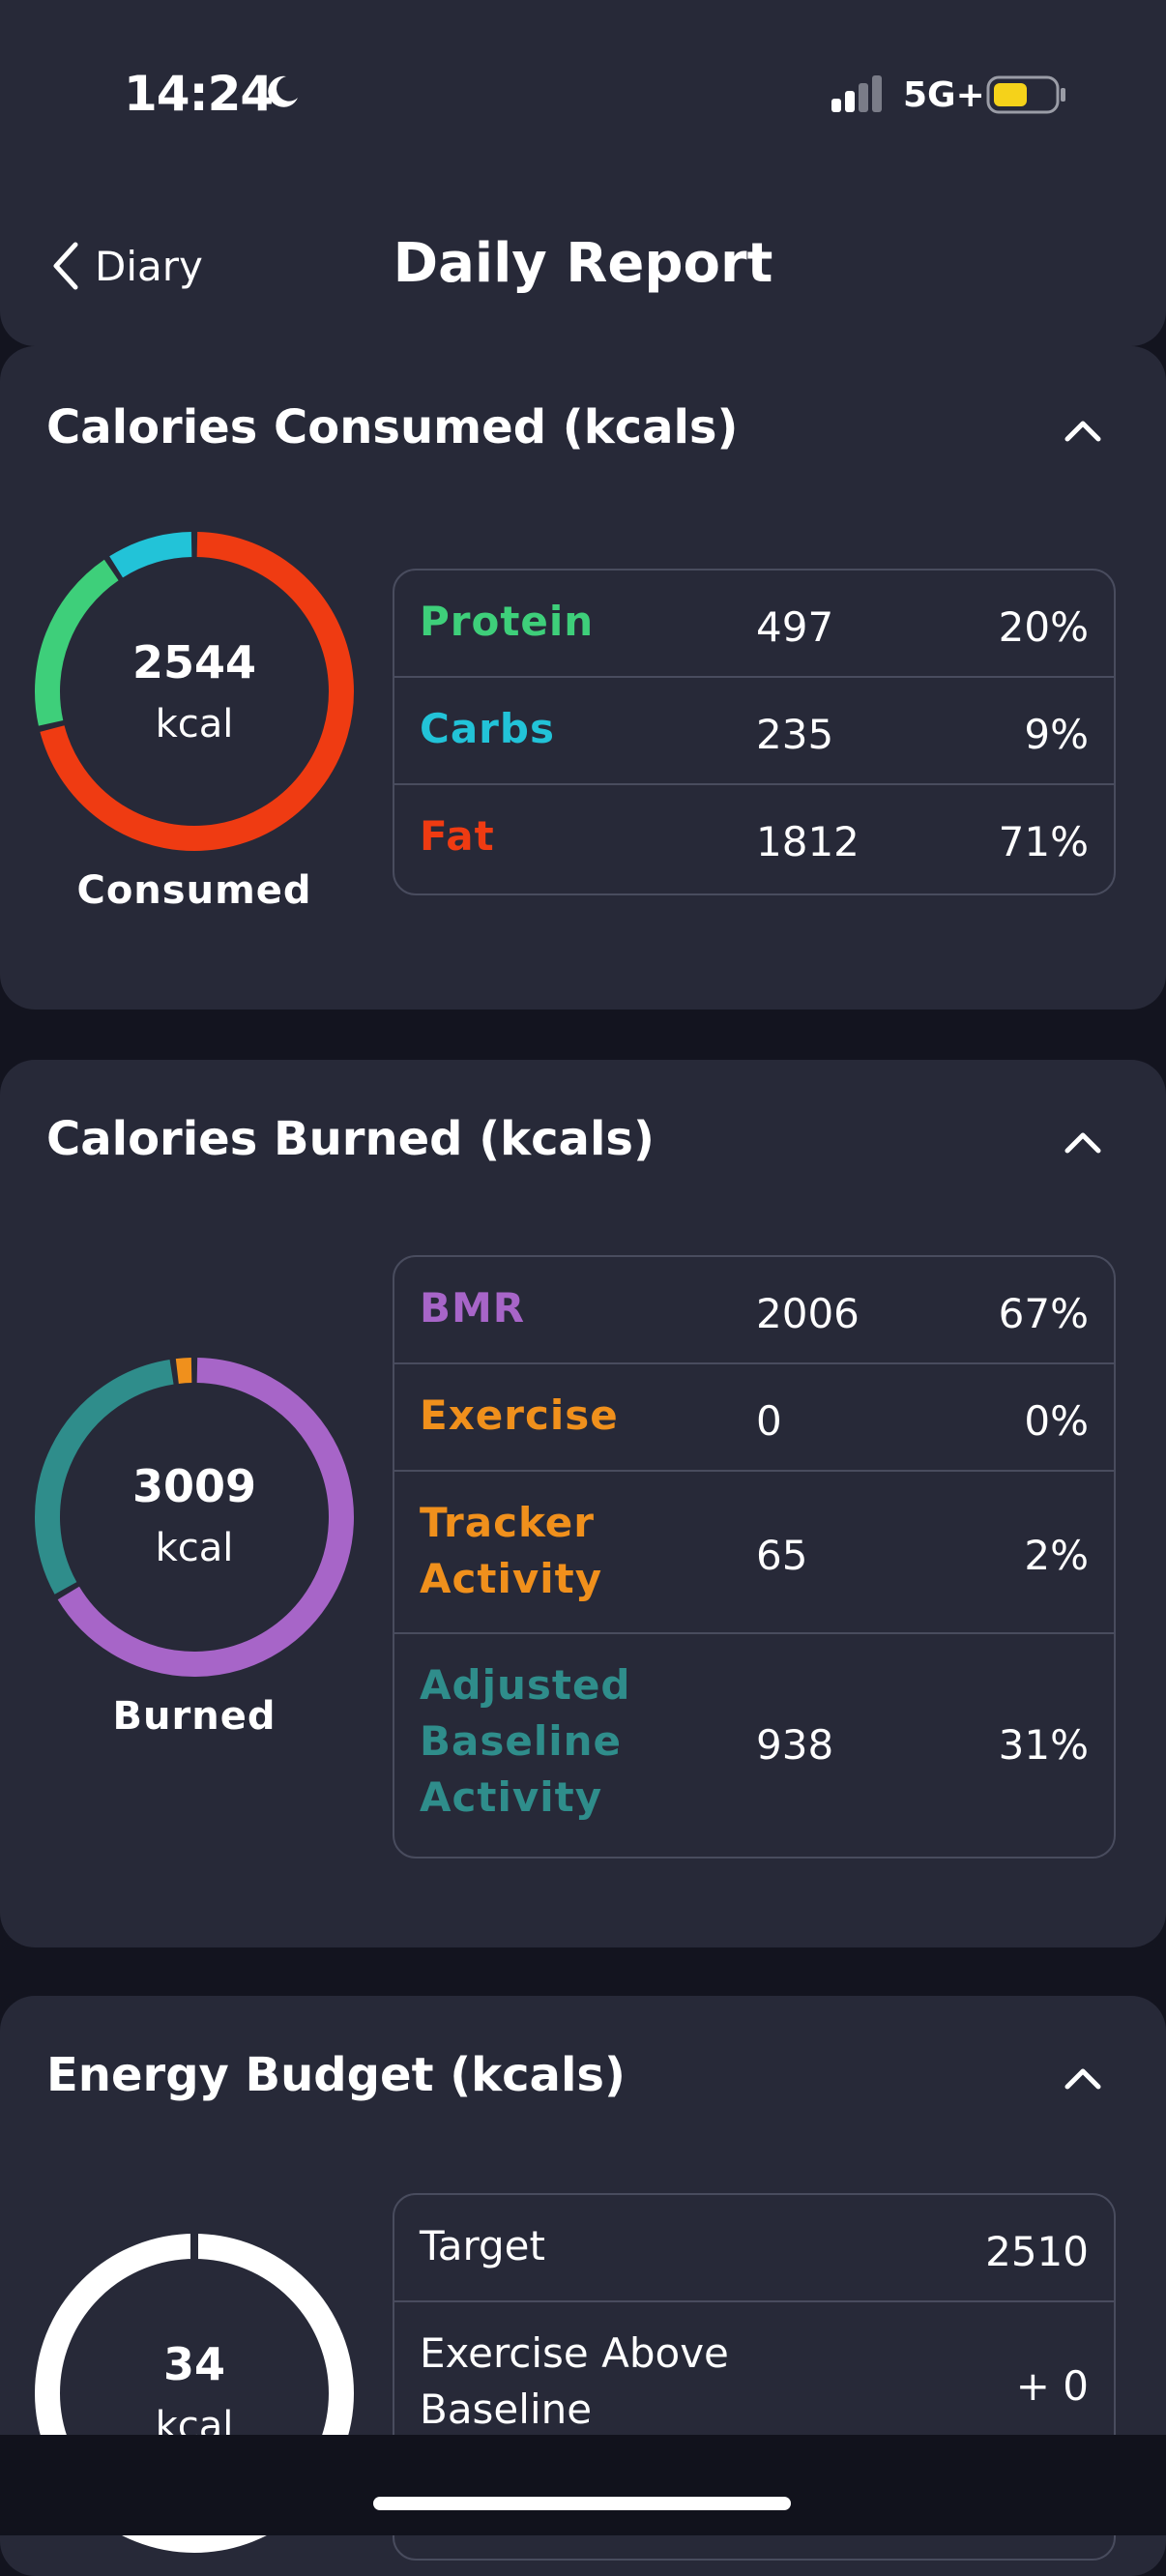 This screenshot has height=2576, width=1166. Describe the element at coordinates (1043, 841) in the screenshot. I see `fat-pct: 71%` at that location.